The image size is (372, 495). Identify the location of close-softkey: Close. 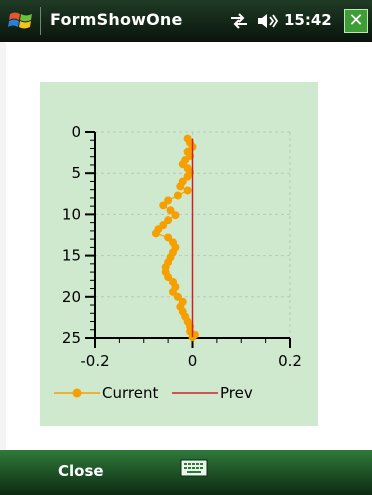
(81, 471).